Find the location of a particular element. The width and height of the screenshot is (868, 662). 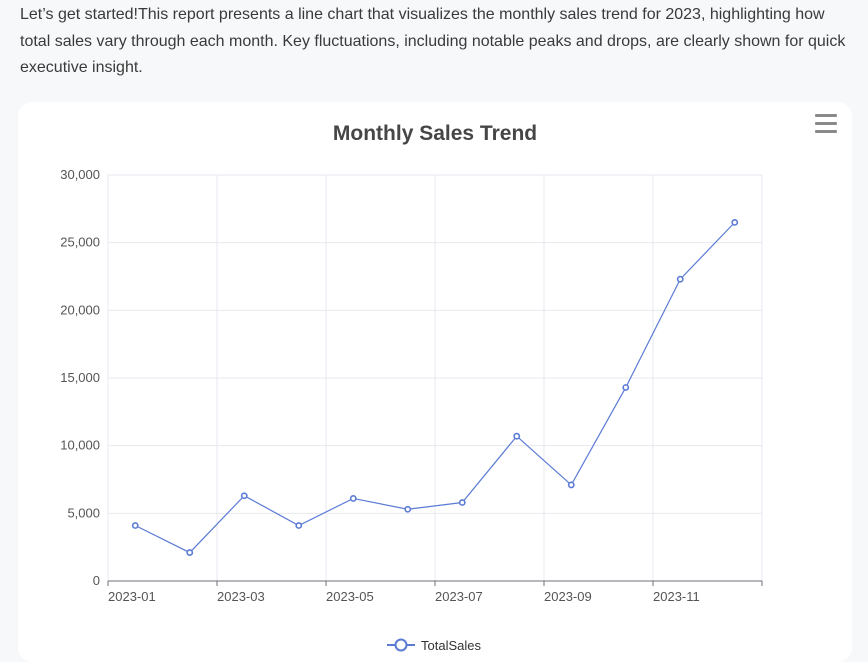

y-tick-label: 25,000 is located at coordinates (80, 242).